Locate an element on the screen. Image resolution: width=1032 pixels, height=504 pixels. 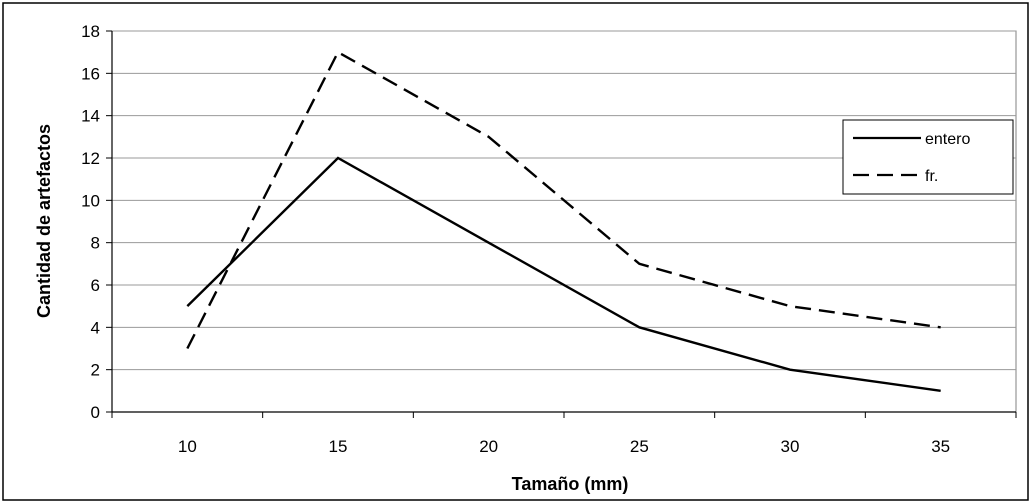
y-tick-label: 0 is located at coordinates (95, 412).